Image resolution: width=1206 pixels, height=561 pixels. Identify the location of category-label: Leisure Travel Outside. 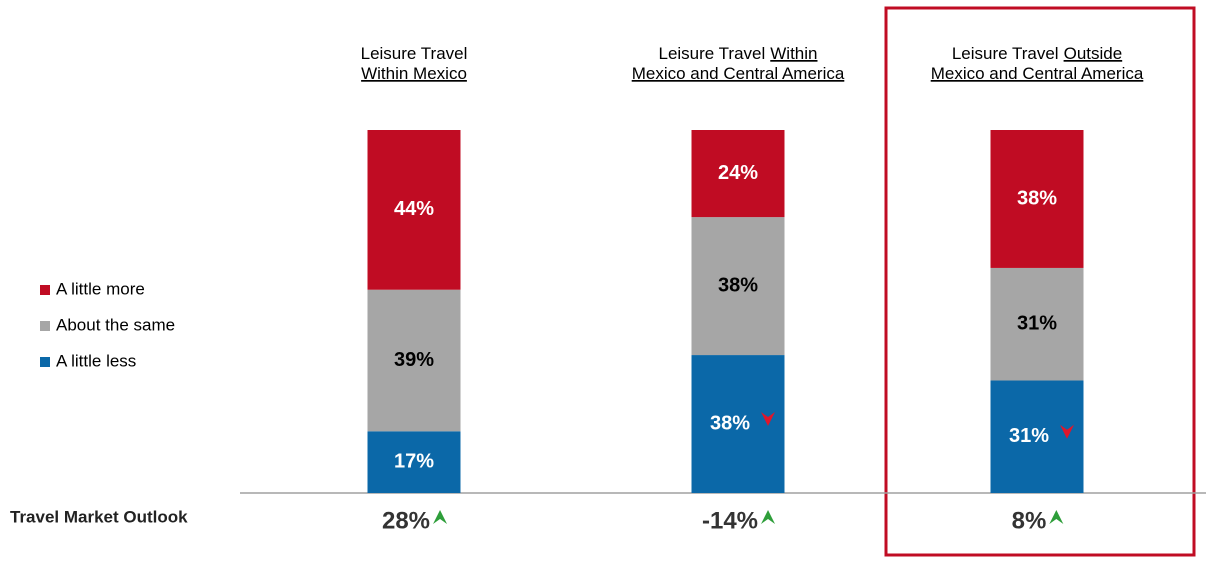
(1037, 53).